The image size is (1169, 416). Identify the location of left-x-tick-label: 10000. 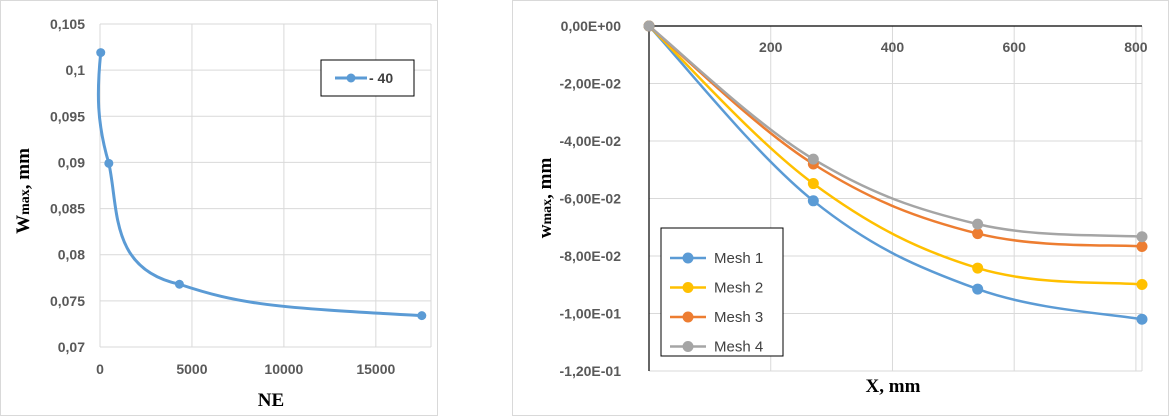
(283, 369).